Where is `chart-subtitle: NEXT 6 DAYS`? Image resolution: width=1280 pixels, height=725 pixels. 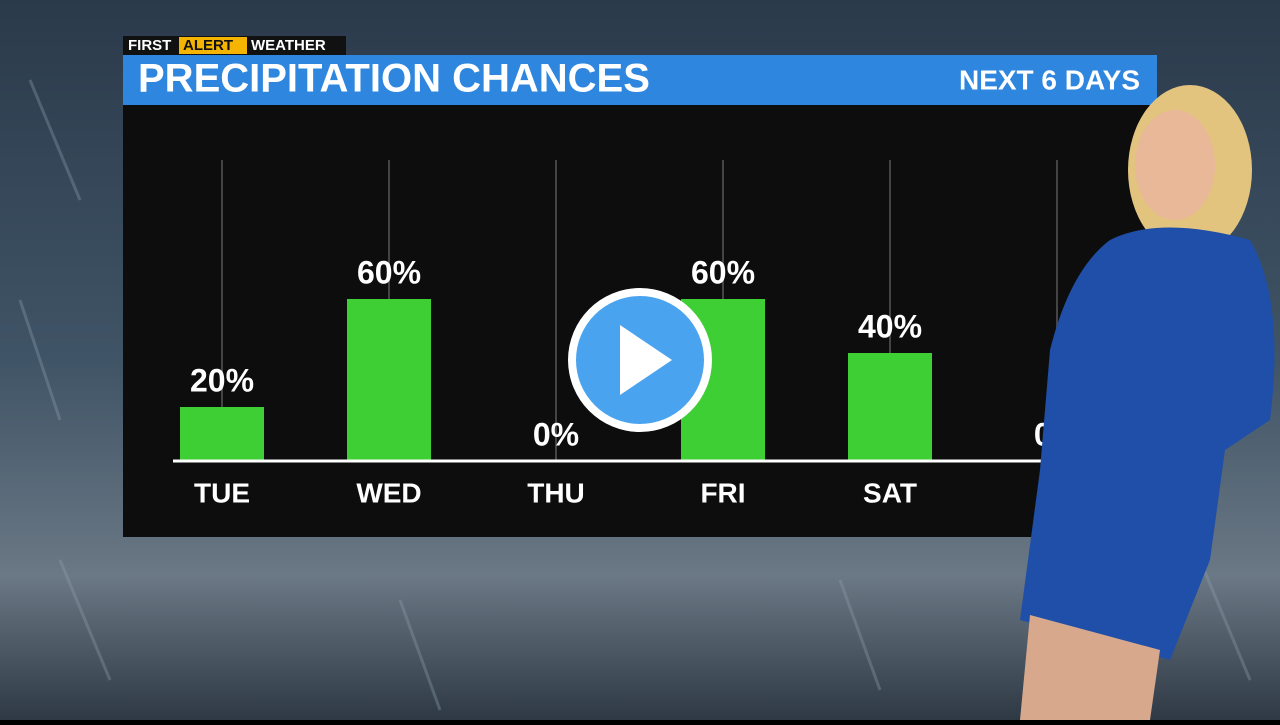 chart-subtitle: NEXT 6 DAYS is located at coordinates (1049, 79).